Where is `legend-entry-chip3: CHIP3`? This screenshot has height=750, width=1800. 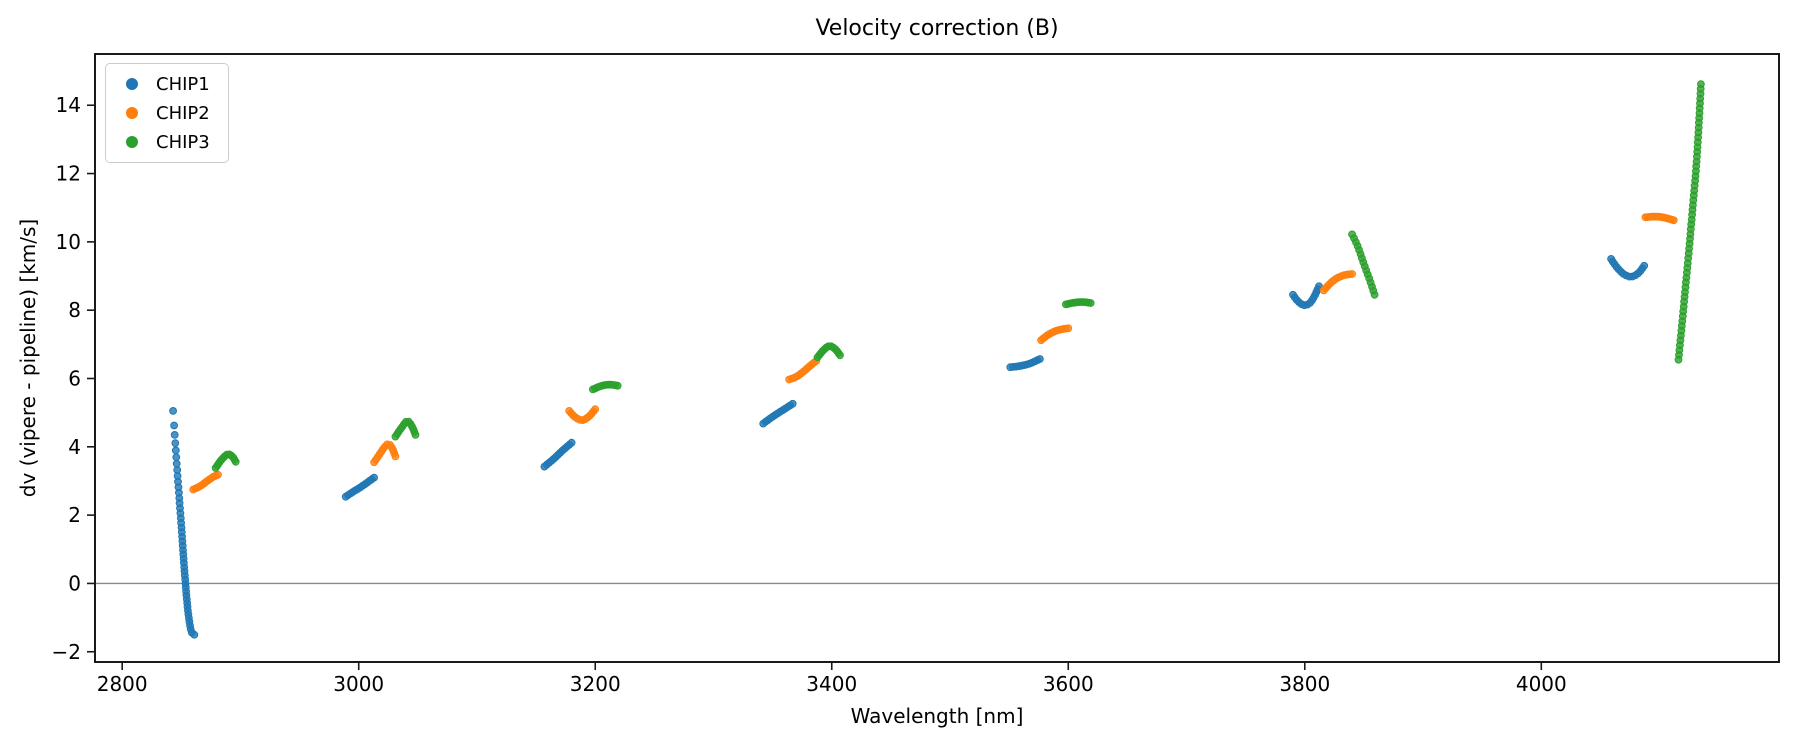
legend-entry-chip3: CHIP3 is located at coordinates (164, 142).